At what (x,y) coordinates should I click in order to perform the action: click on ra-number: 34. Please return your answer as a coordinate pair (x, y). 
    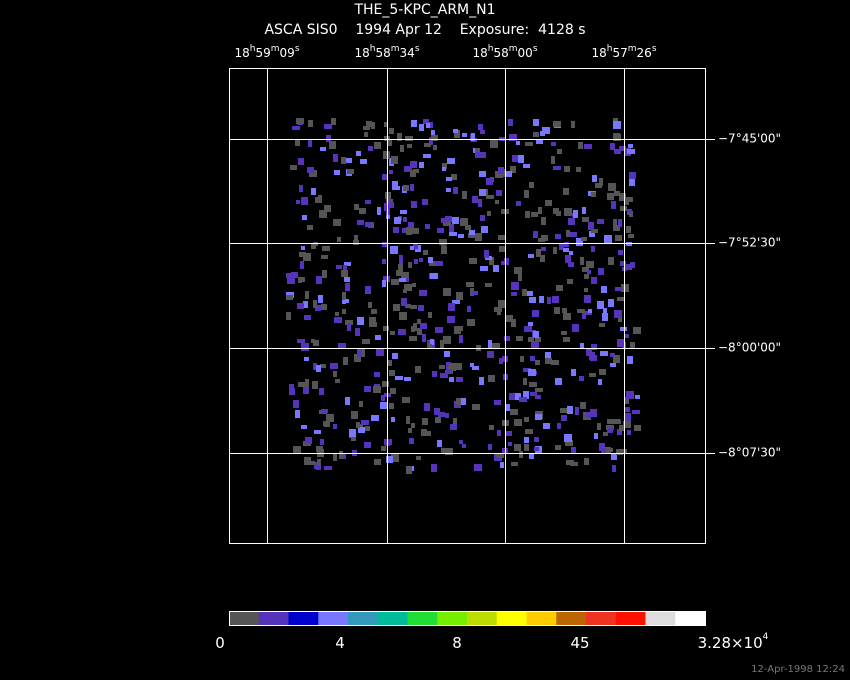
    Looking at the image, I should click on (407, 53).